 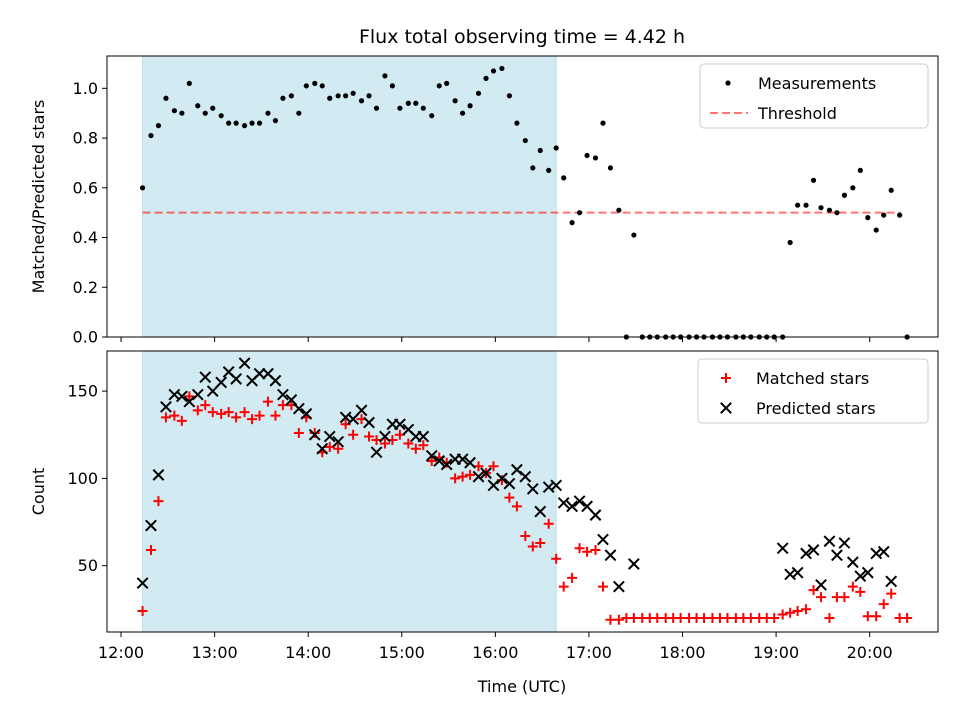 I want to click on ratio-y-tick-label: 0.4, so click(x=85, y=237).